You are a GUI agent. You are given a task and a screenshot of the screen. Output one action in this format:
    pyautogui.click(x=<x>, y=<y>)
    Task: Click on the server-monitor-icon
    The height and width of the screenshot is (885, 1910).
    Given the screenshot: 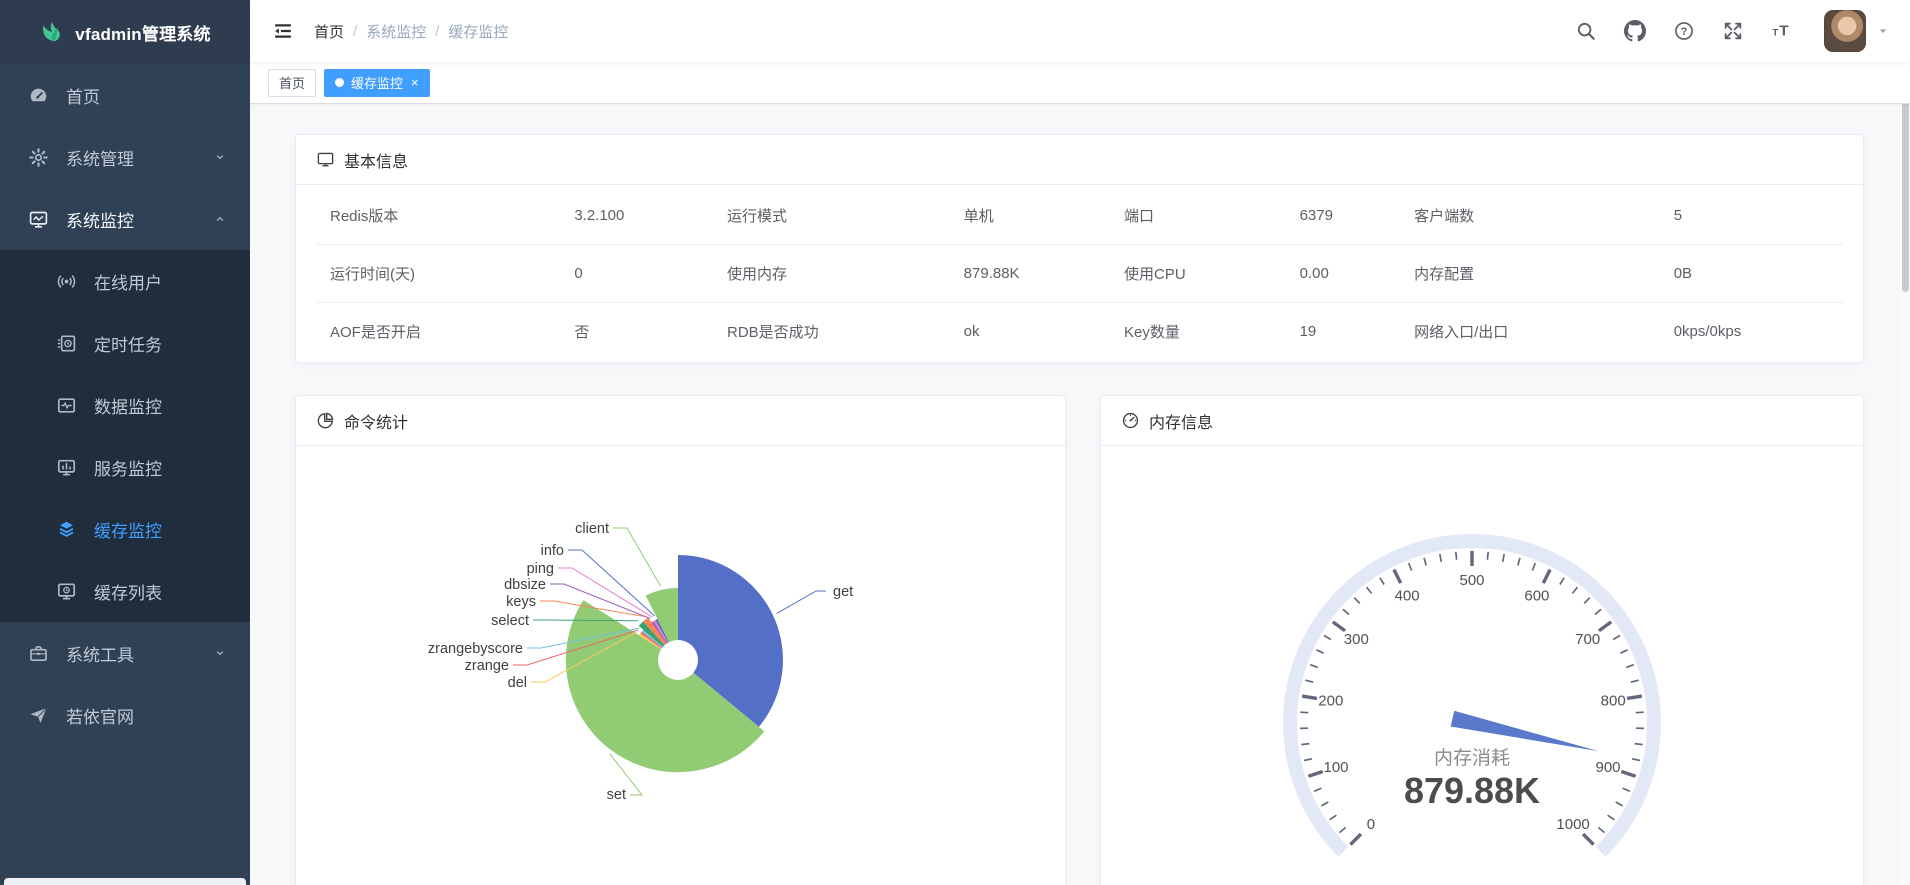 What is the action you would take?
    pyautogui.click(x=68, y=467)
    